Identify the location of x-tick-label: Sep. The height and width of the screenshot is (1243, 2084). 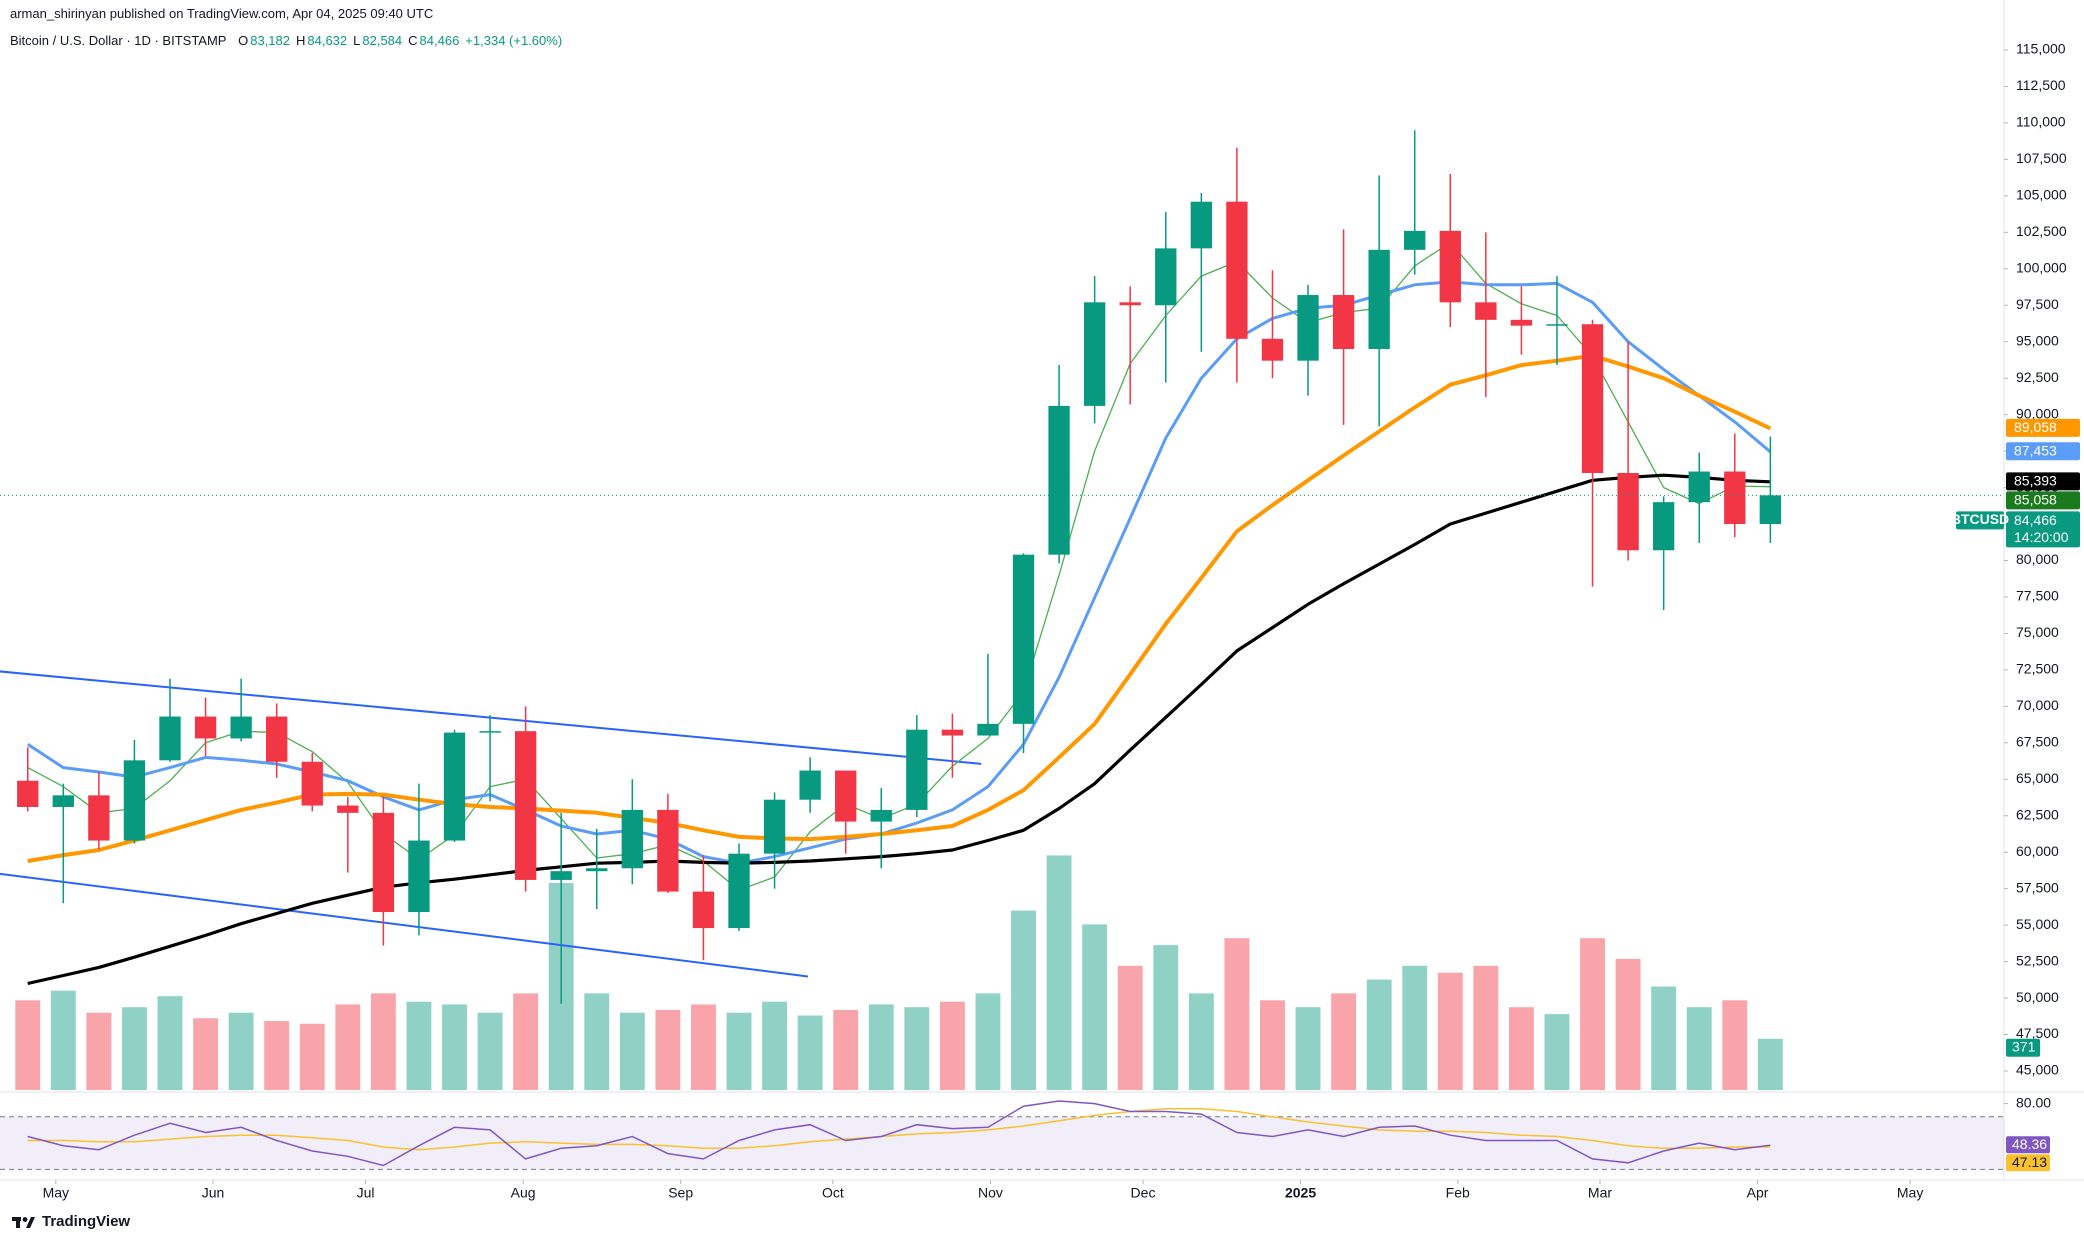
(680, 1193).